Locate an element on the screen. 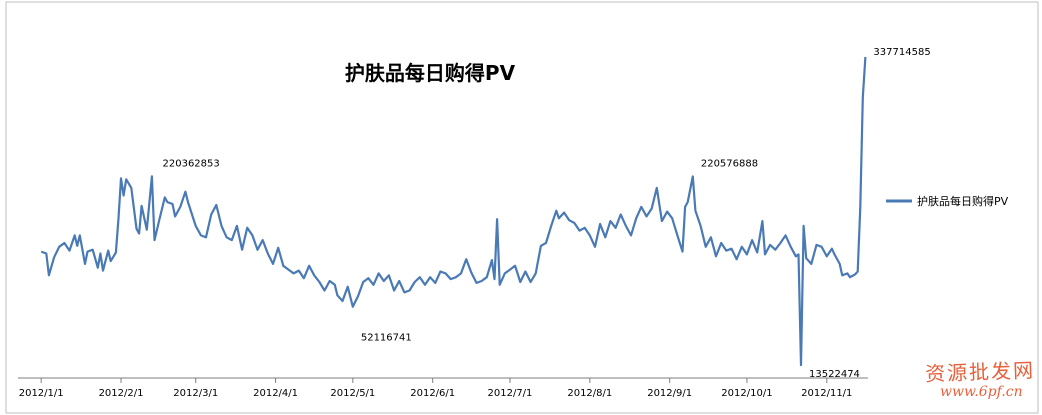 This screenshot has height=415, width=1042. x-tick-label: 2012/2/1 is located at coordinates (121, 393).